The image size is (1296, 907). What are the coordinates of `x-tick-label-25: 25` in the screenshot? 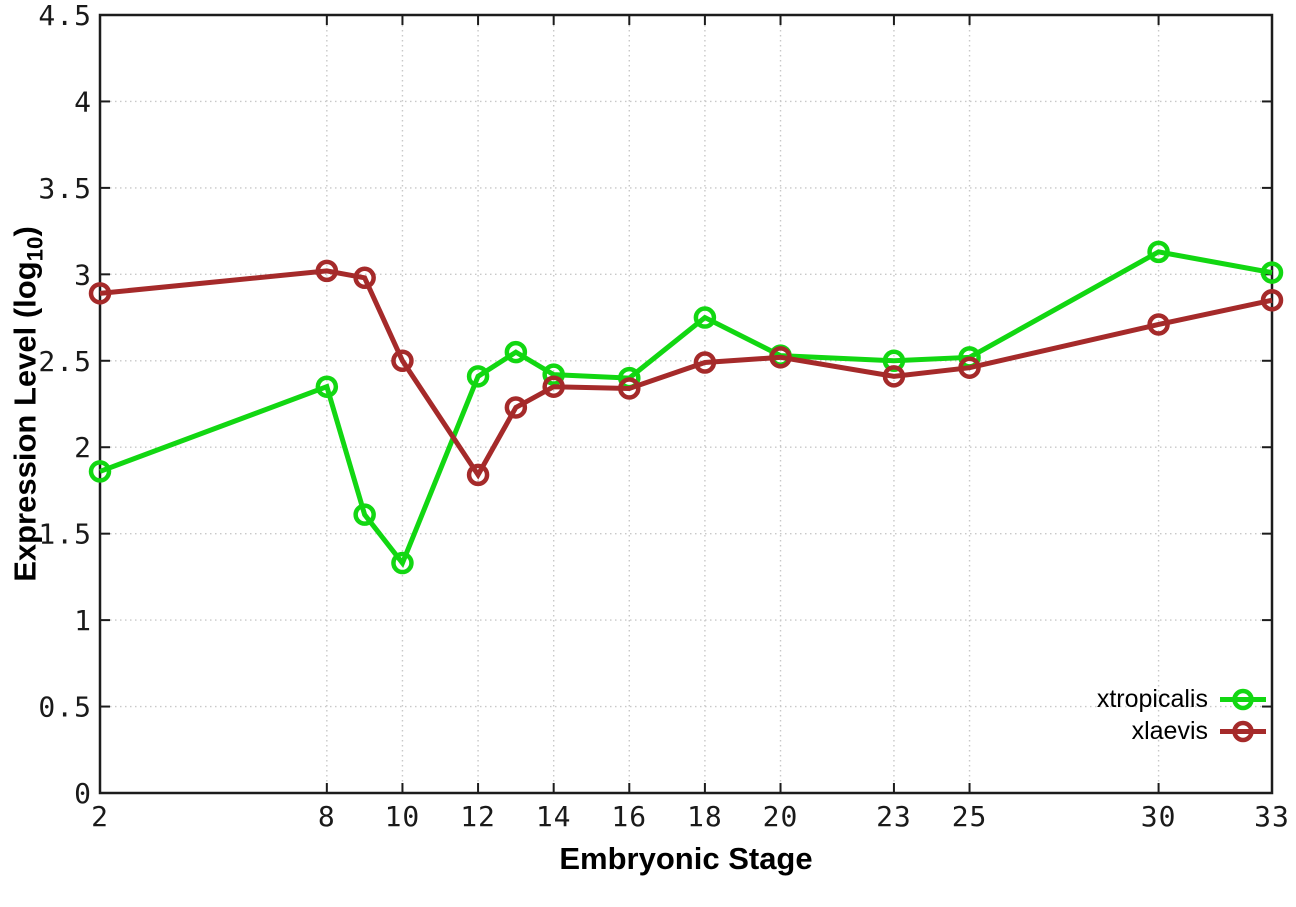 It's located at (970, 816).